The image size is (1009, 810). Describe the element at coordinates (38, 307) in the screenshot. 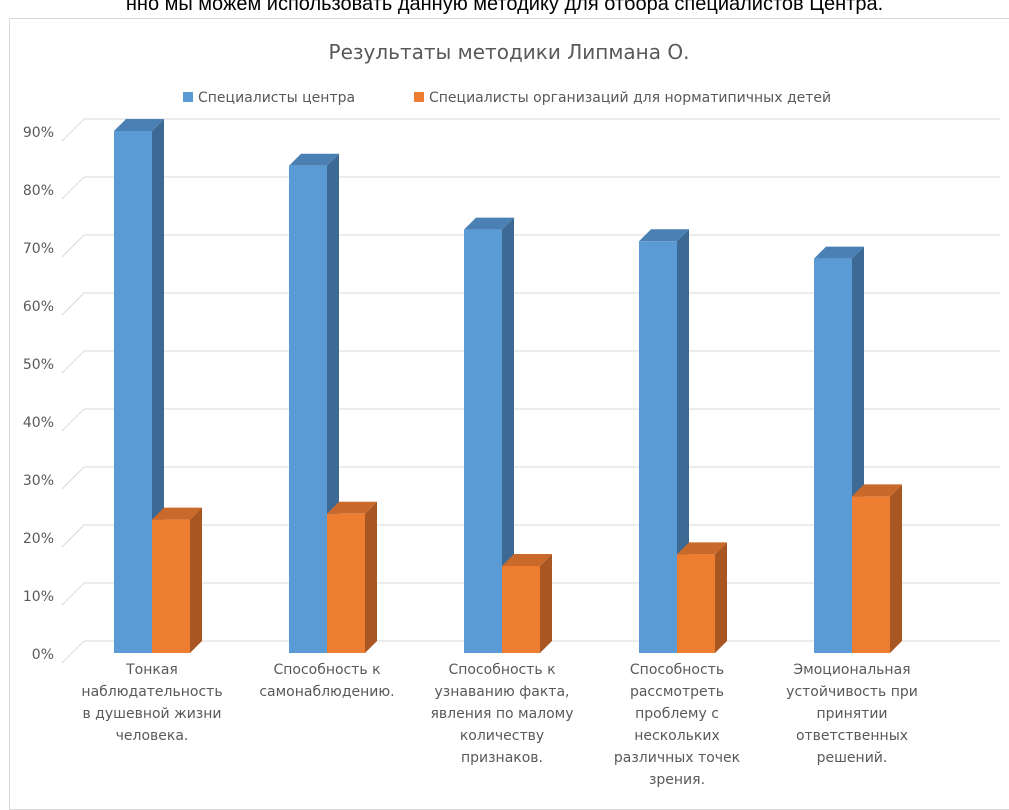

I see `y-tick-label: 60%` at that location.